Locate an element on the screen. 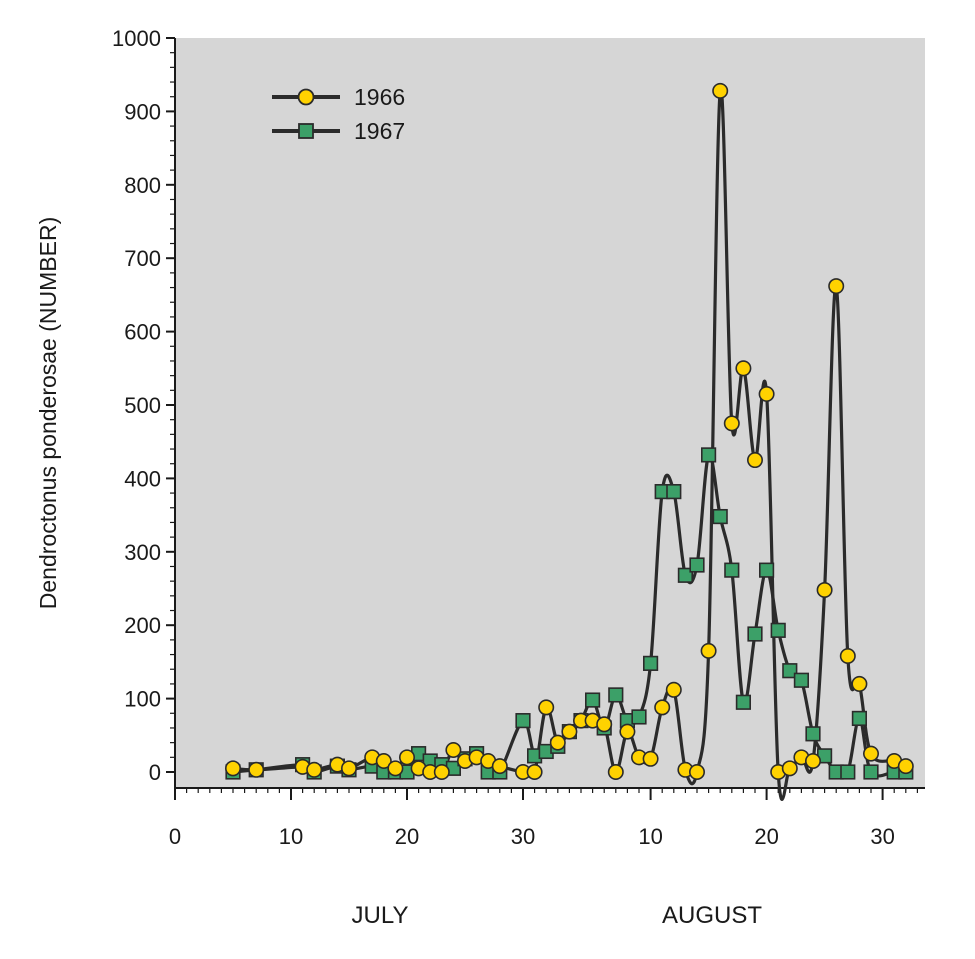 This screenshot has height=959, width=975. y-tick-label: 800 is located at coordinates (142, 185).